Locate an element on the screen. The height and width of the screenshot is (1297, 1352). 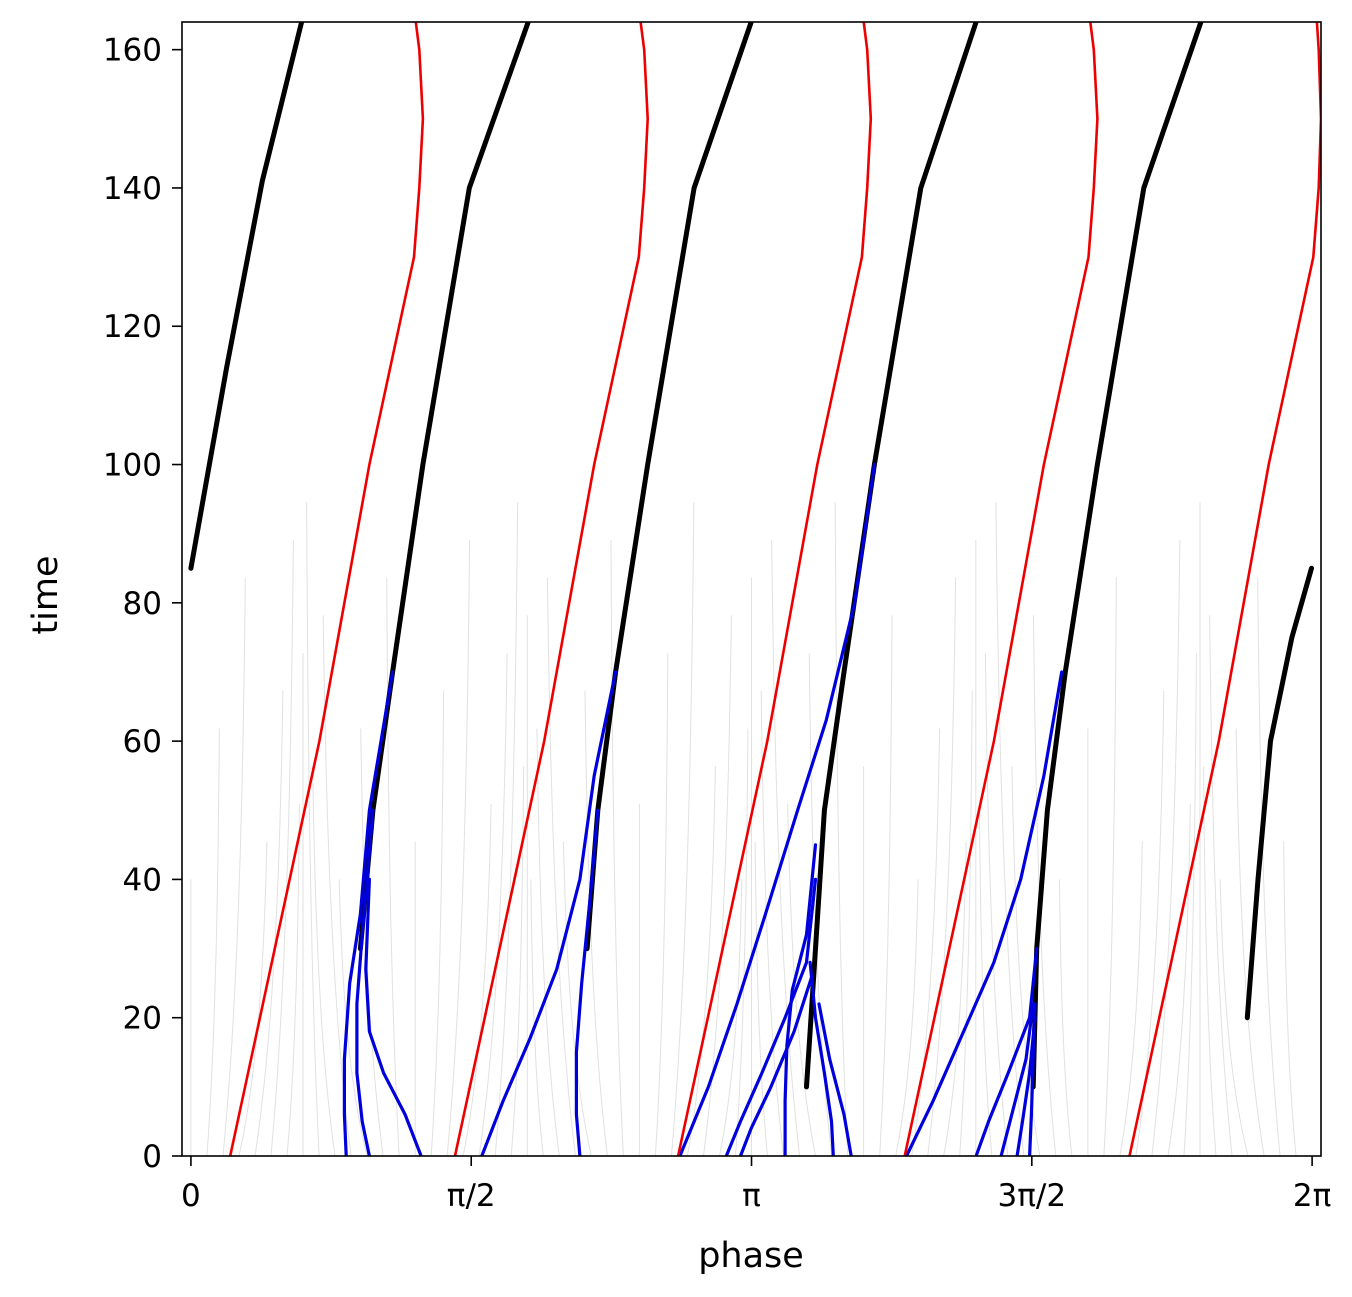
x-tick-label: 0 is located at coordinates (191, 1196).